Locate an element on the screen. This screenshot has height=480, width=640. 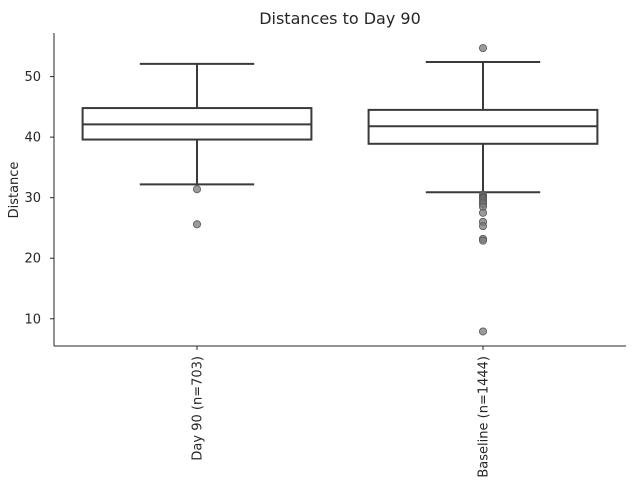
x-tick-label: Baseline (n=1444) is located at coordinates (484, 417).